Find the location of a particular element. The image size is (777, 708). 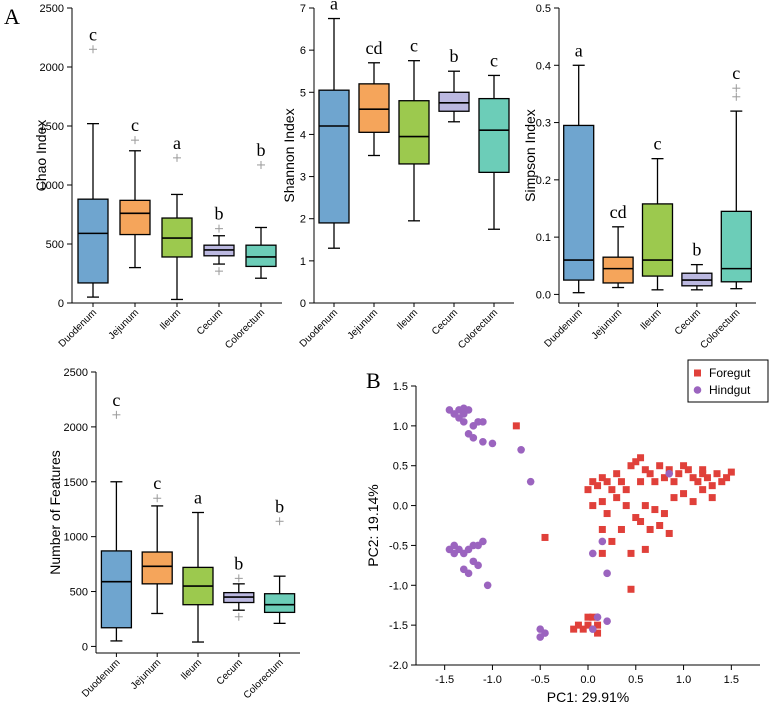

chao-box-duodenum is located at coordinates (93, 241).